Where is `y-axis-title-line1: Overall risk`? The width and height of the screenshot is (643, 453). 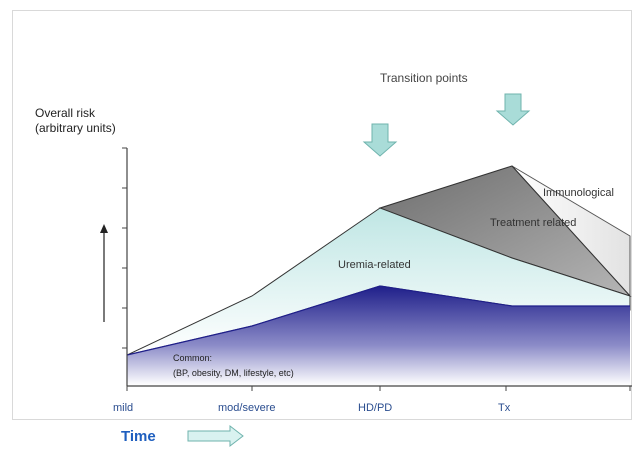
y-axis-title-line1: Overall risk is located at coordinates (65, 113).